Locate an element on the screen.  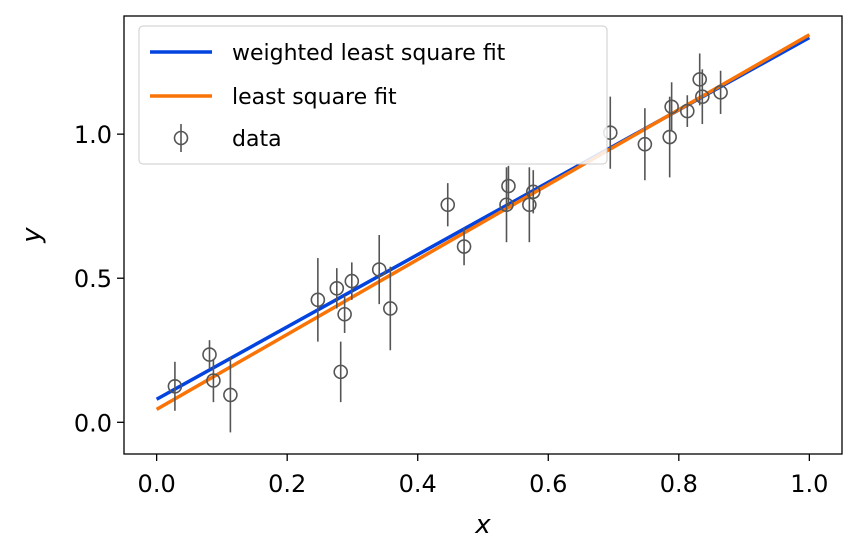
legend-swatch-data is located at coordinates (181, 138).